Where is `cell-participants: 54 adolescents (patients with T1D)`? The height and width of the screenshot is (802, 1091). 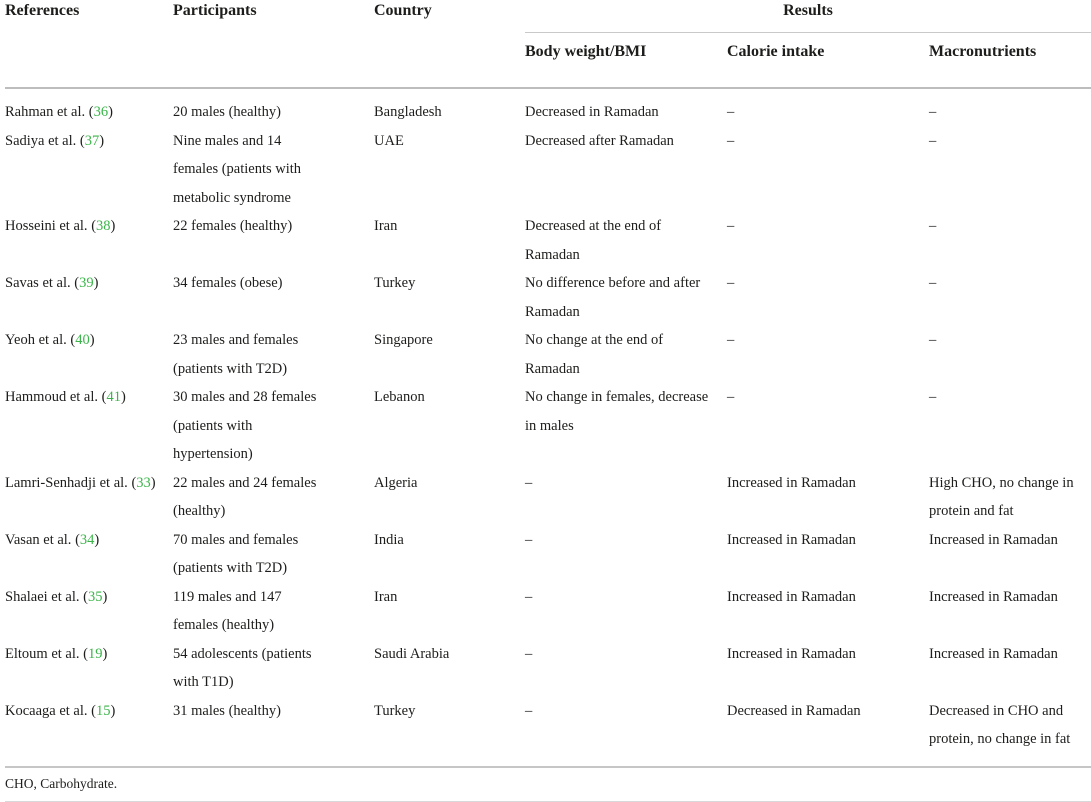
cell-participants: 54 adolescents (patients with T1D) is located at coordinates (242, 668).